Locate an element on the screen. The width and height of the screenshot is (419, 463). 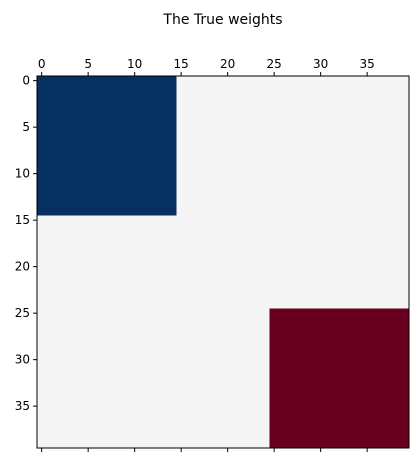
y-tick-label-0: 0 is located at coordinates (26, 81).